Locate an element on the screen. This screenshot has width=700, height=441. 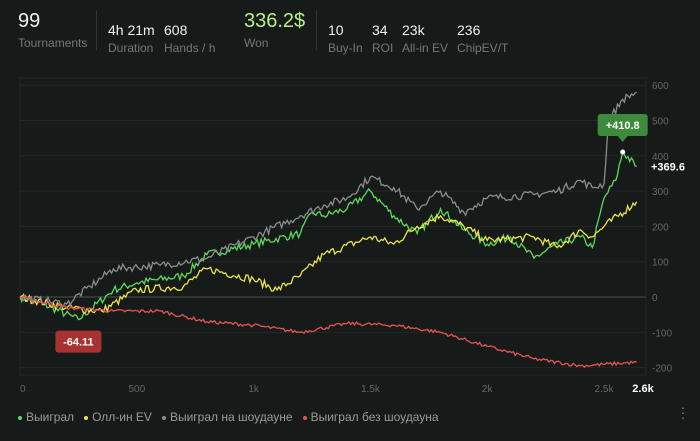
stat-allin-ev: 23k All-in EV is located at coordinates (425, 38).